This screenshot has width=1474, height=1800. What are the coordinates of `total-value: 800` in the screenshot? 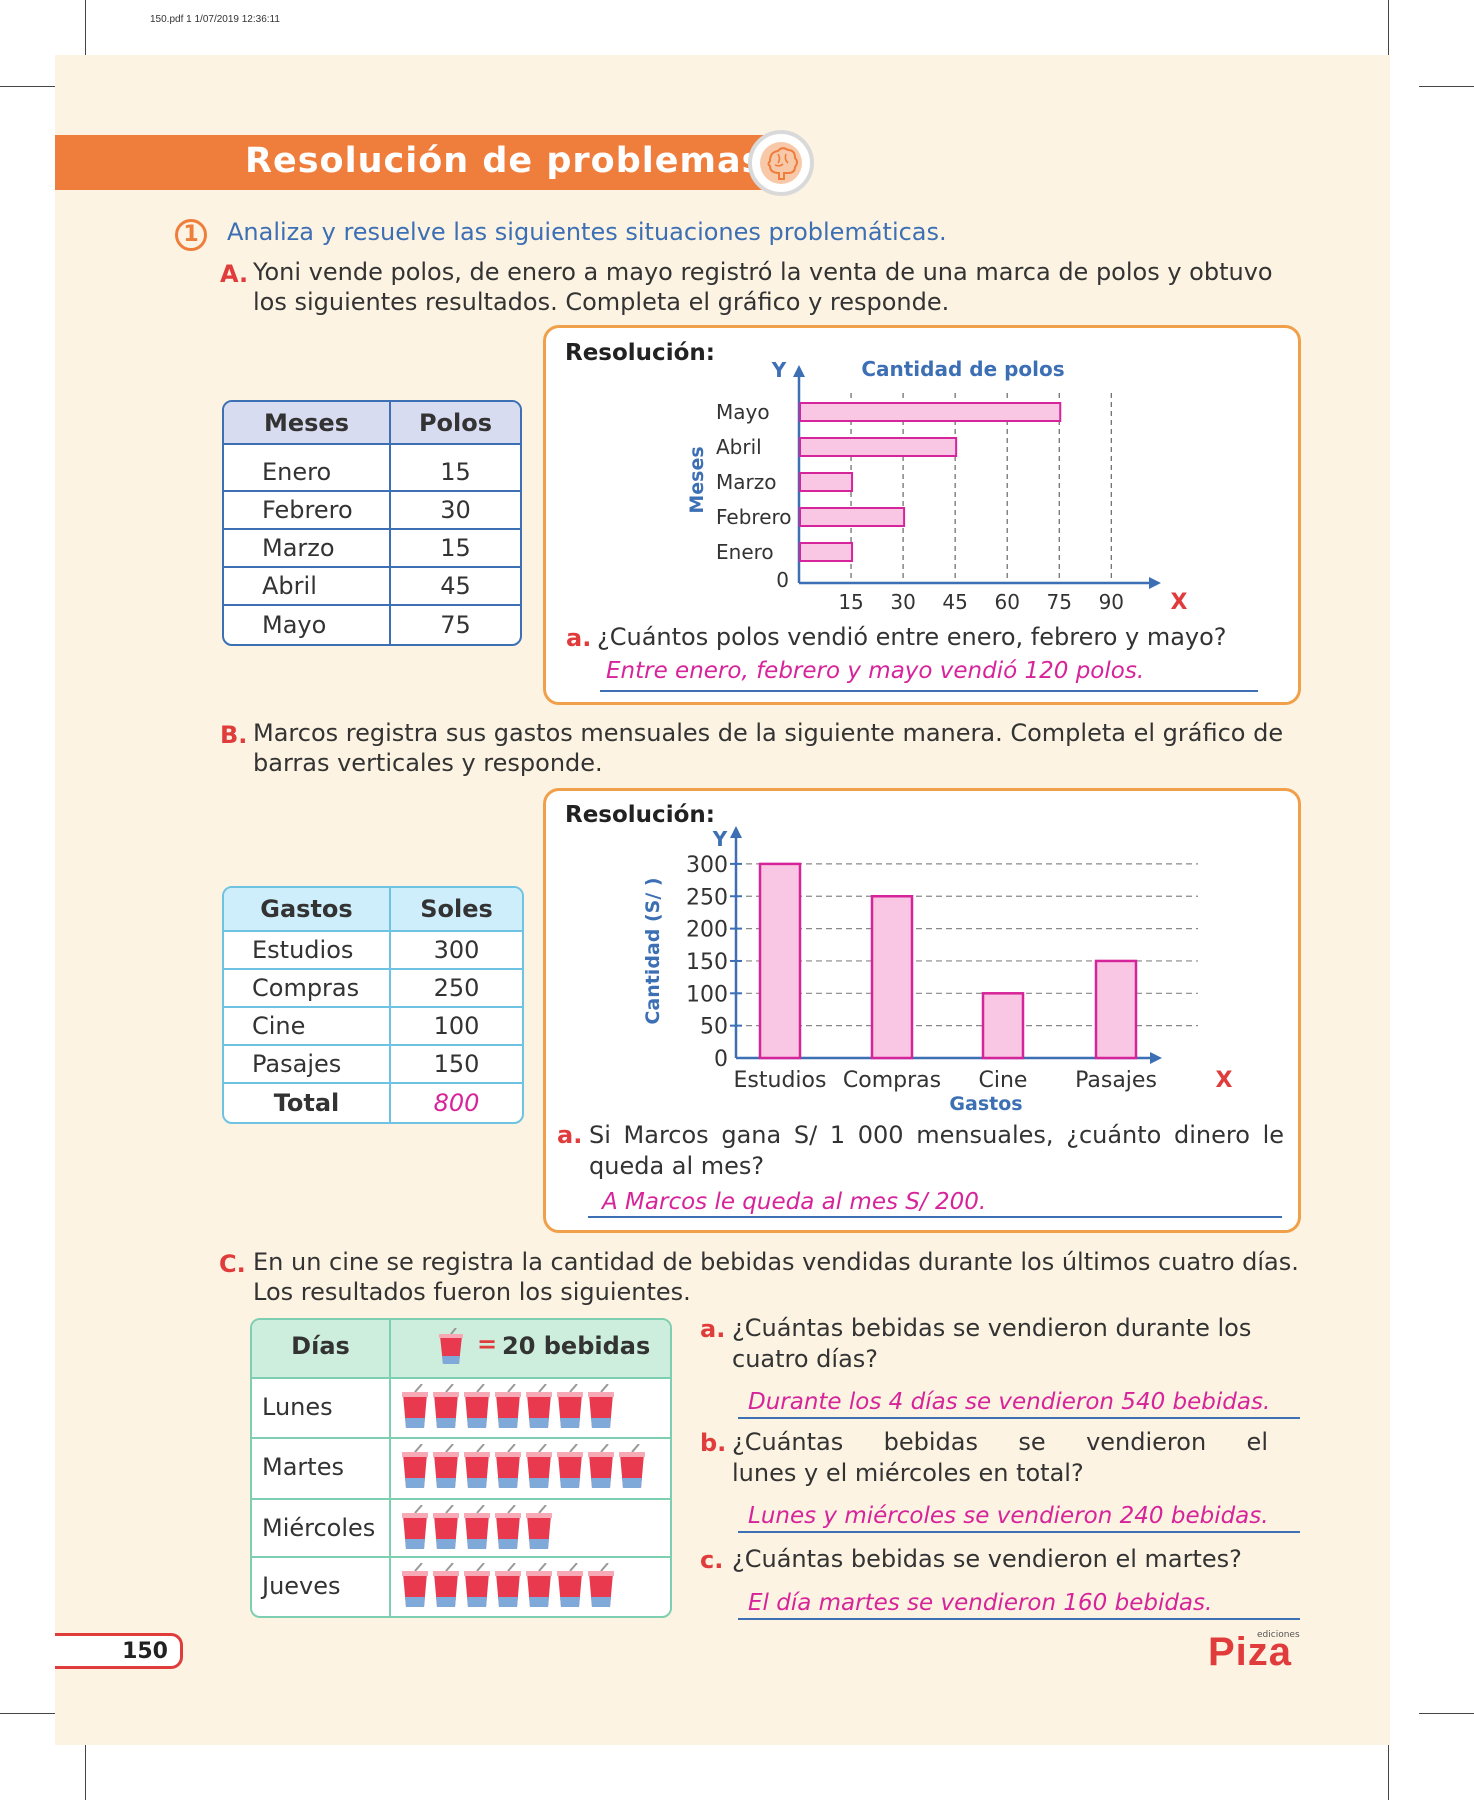 It's located at (456, 1103).